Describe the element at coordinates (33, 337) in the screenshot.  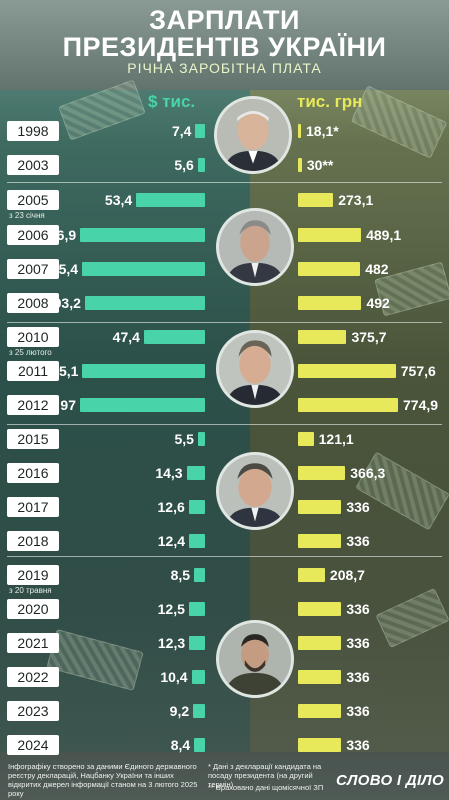
I see `year-label: 2010` at that location.